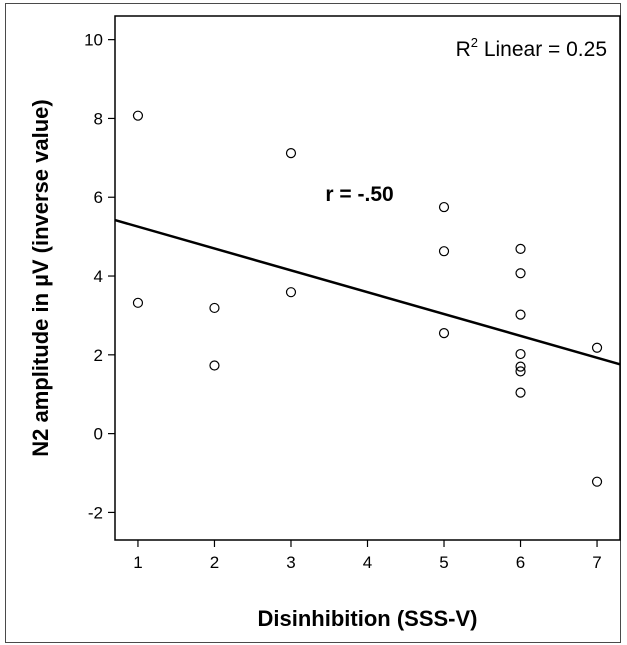 Image resolution: width=627 pixels, height=645 pixels. What do you see at coordinates (98, 197) in the screenshot?
I see `y-tick-label-4: 6` at bounding box center [98, 197].